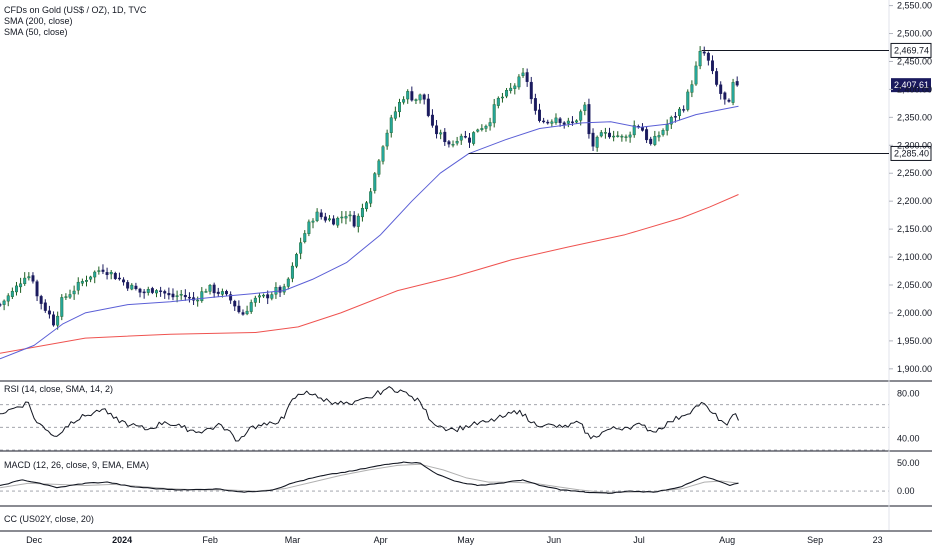  Describe the element at coordinates (914, 89) in the screenshot. I see `price-tick-label: 2,400.00` at that location.